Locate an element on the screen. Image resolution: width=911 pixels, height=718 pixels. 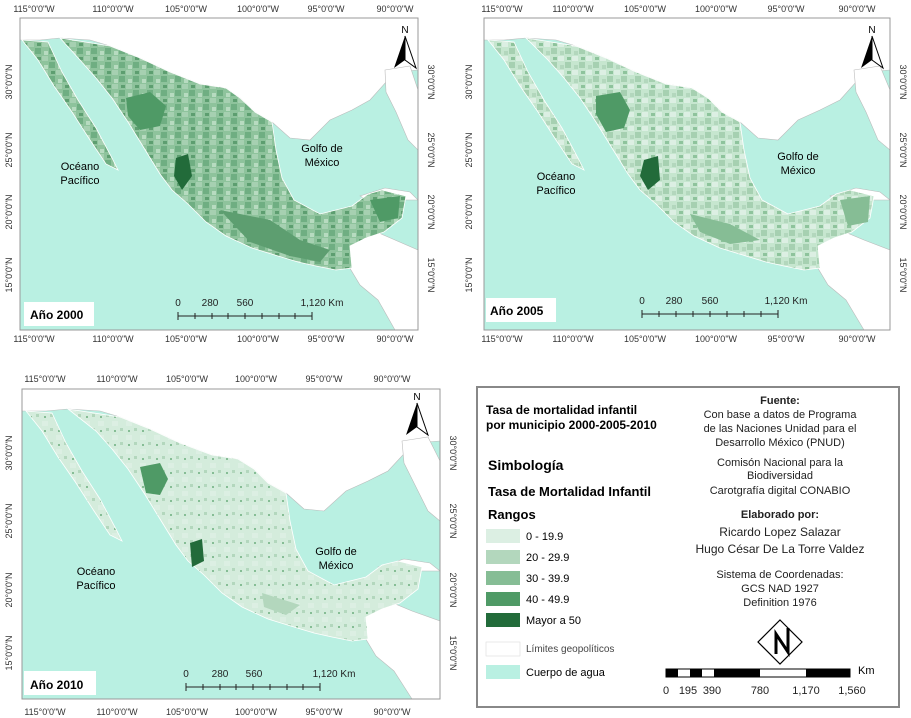
legend-class: 30 - 39.9 is located at coordinates (527, 578).